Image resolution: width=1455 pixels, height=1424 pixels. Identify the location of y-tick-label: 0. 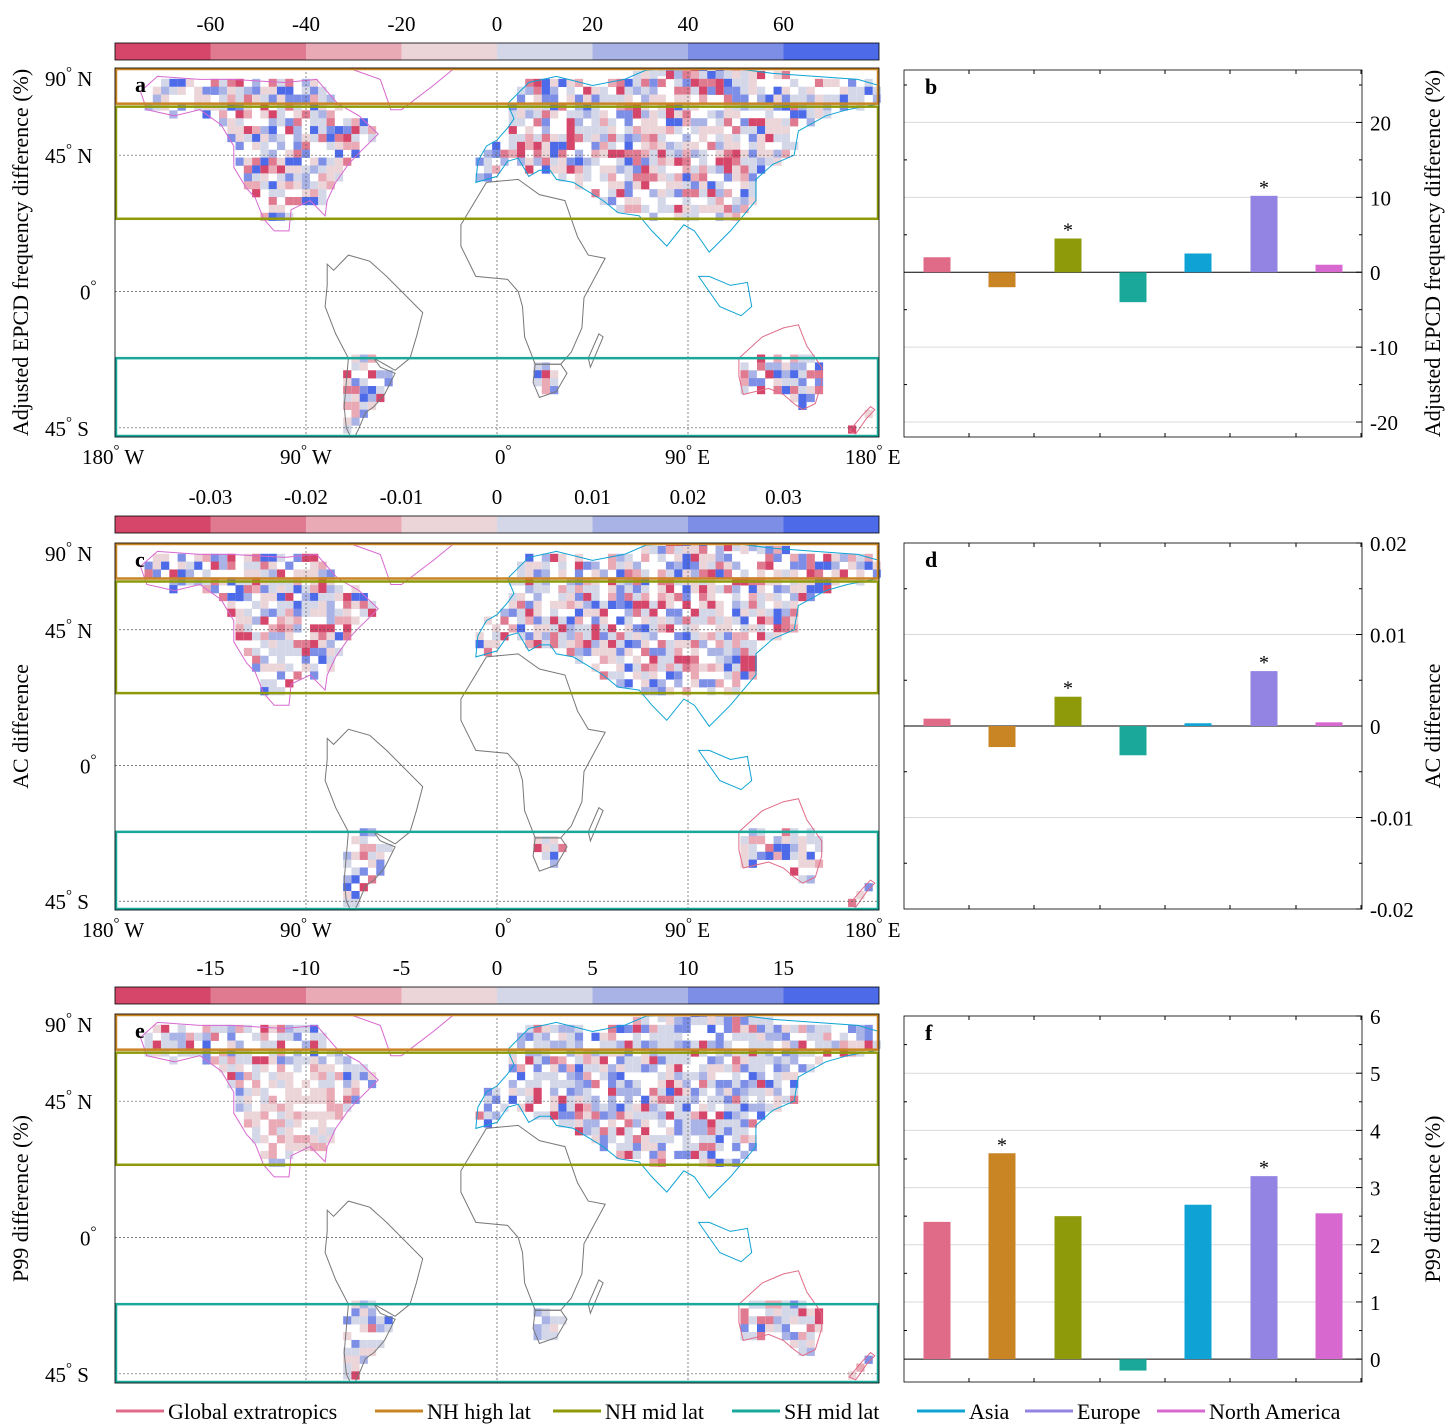
(1375, 1360).